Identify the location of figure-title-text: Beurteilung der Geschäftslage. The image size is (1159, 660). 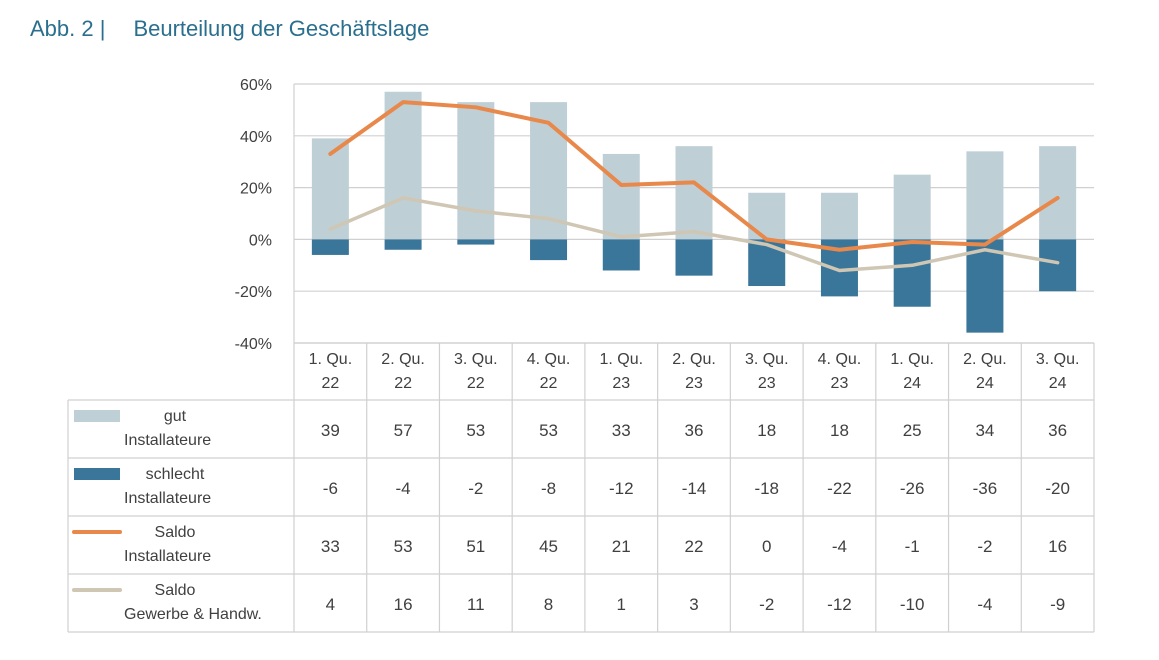
(281, 28).